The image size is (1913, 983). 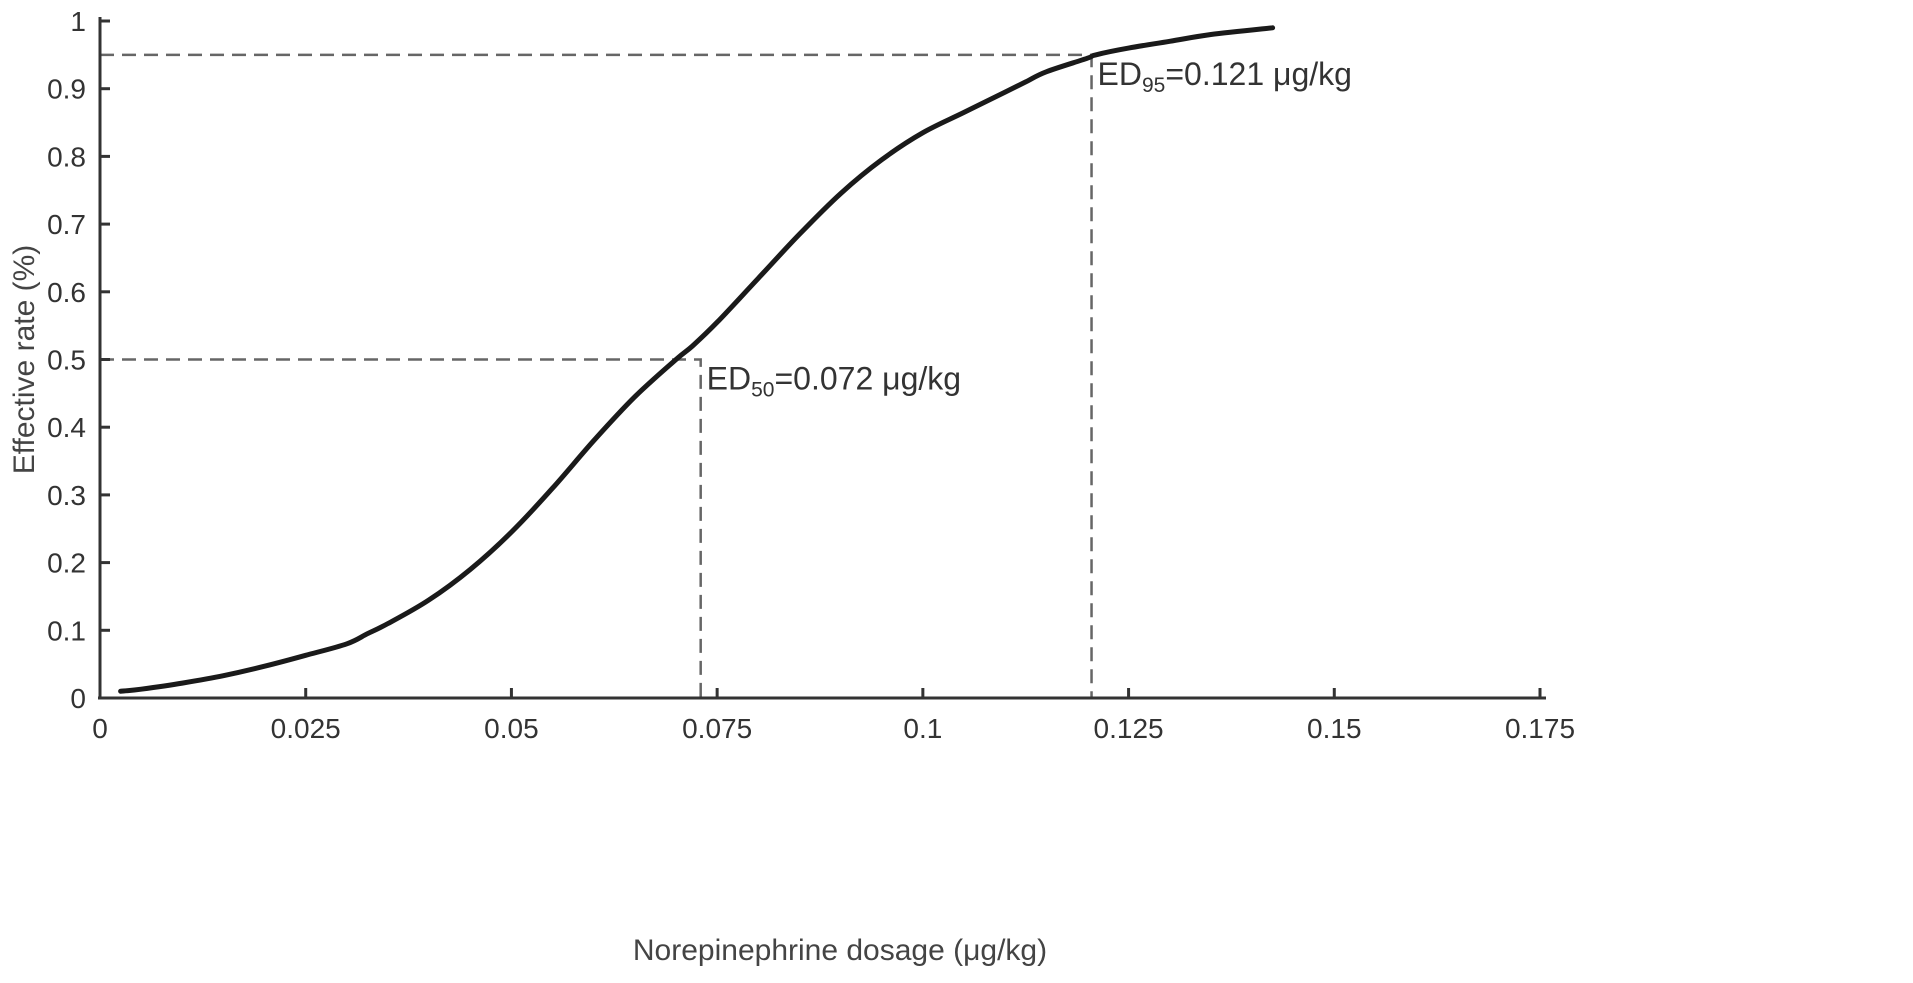 I want to click on y-tick-label: 1, so click(x=78, y=21).